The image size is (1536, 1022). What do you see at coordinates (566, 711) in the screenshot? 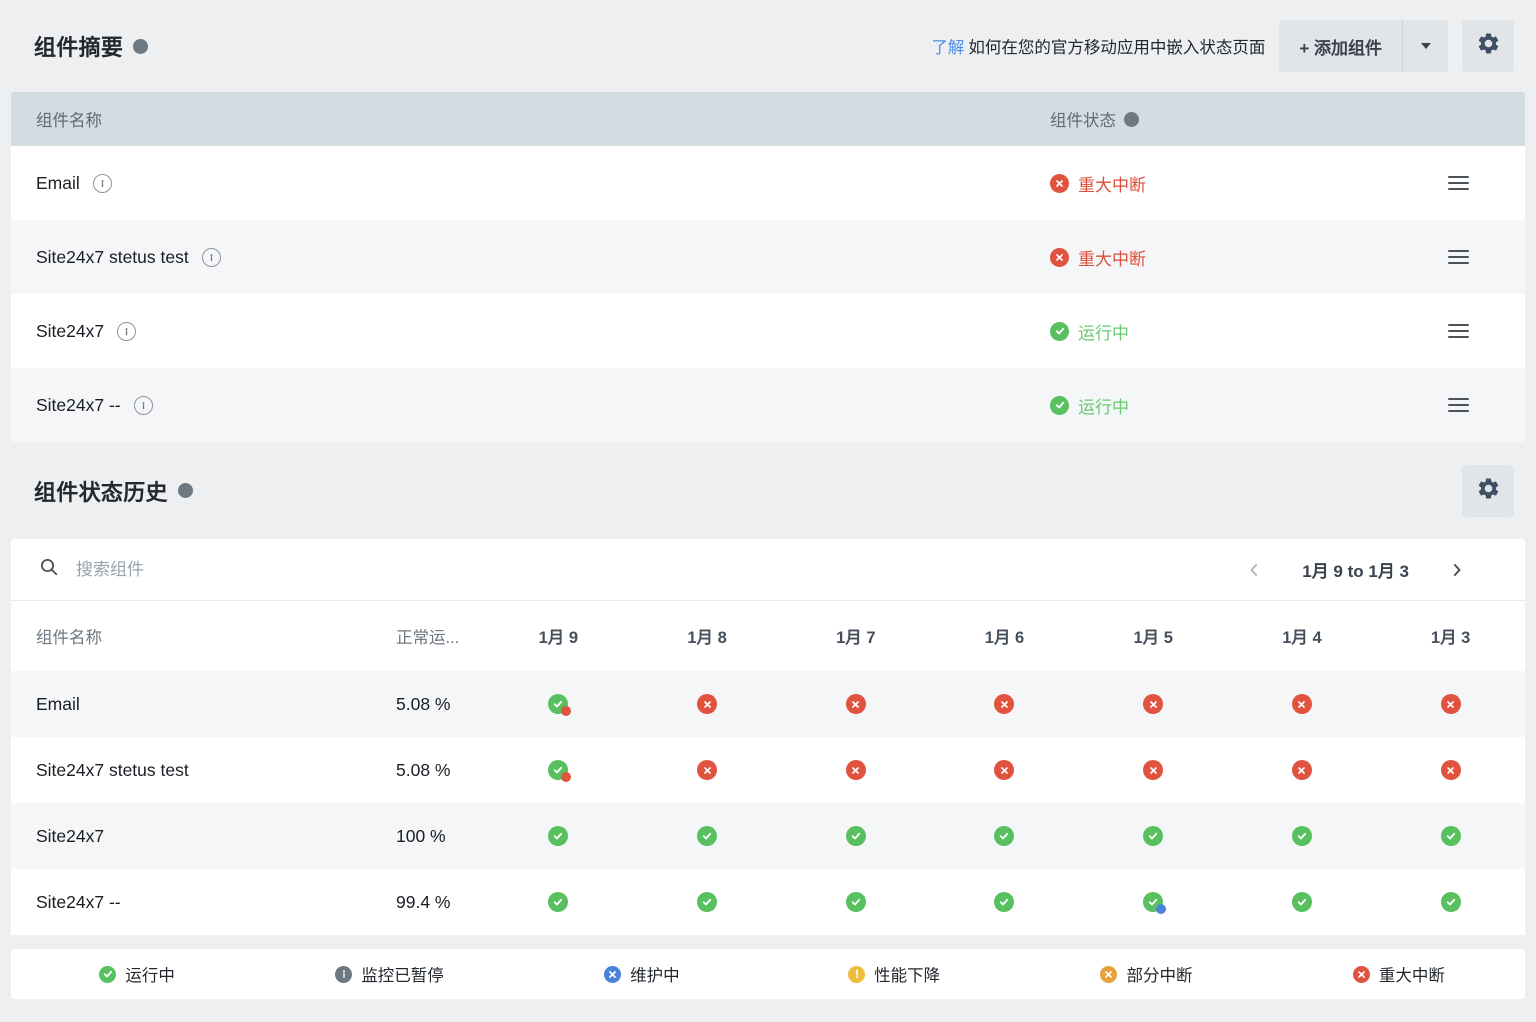
I see `incident-dot` at bounding box center [566, 711].